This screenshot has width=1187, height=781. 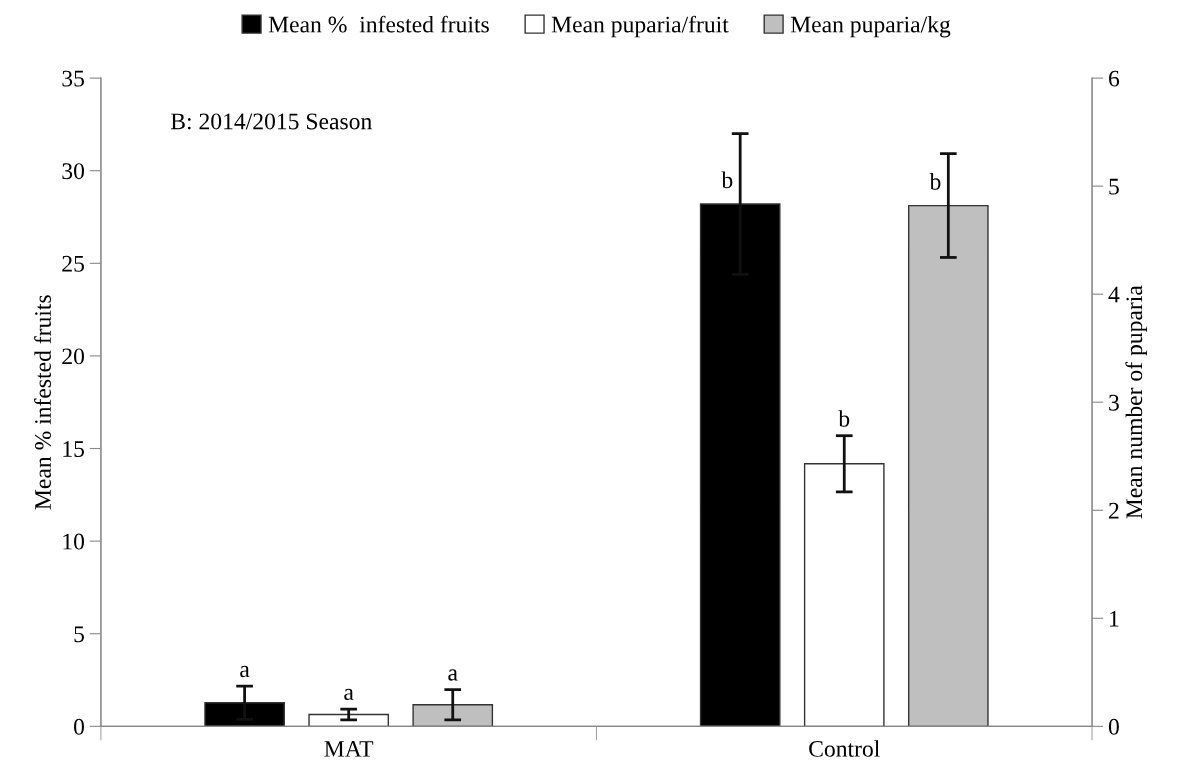 I want to click on y2-axis-title: Mean number of puparia, so click(x=1136, y=402).